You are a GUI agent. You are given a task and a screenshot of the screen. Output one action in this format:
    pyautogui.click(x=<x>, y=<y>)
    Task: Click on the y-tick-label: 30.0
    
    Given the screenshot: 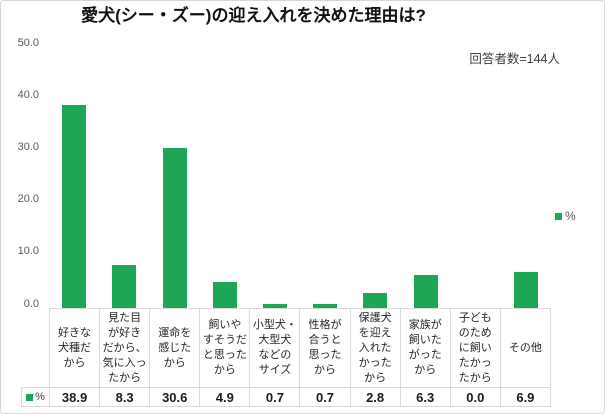 What is the action you would take?
    pyautogui.click(x=28, y=147)
    